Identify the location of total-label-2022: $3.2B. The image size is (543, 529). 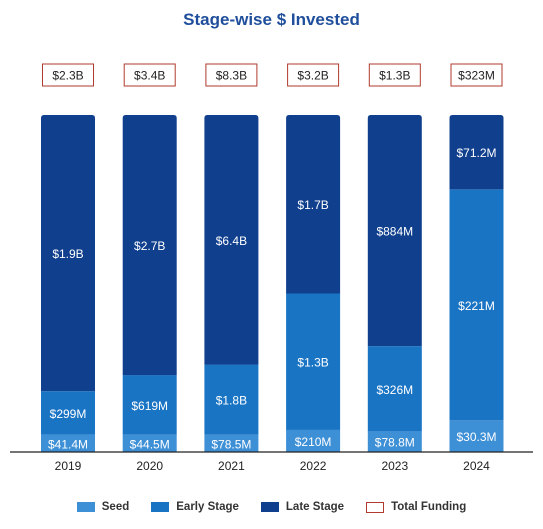
(312, 76).